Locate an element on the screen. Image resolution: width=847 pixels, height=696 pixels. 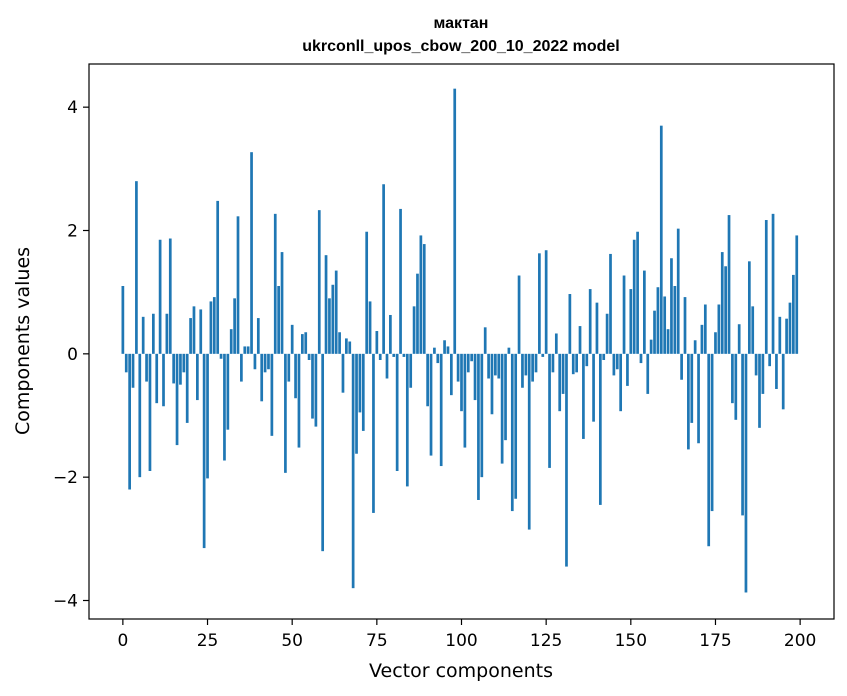
y-tick-label: −2 is located at coordinates (65, 478).